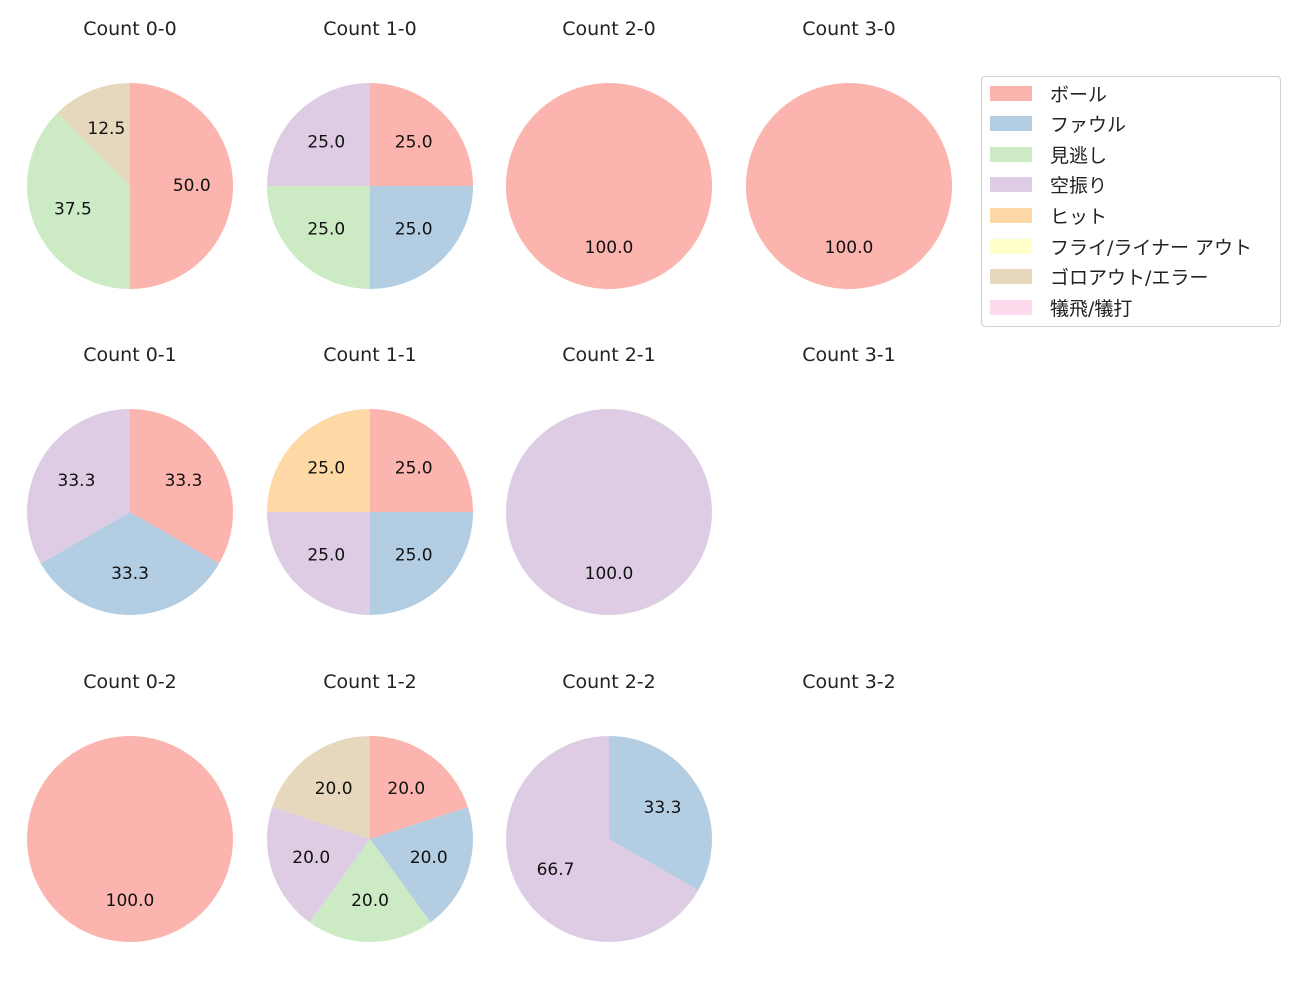 Image resolution: width=1300 pixels, height=1000 pixels. What do you see at coordinates (1049, 154) in the screenshot?
I see `legend-item: 見逃し` at bounding box center [1049, 154].